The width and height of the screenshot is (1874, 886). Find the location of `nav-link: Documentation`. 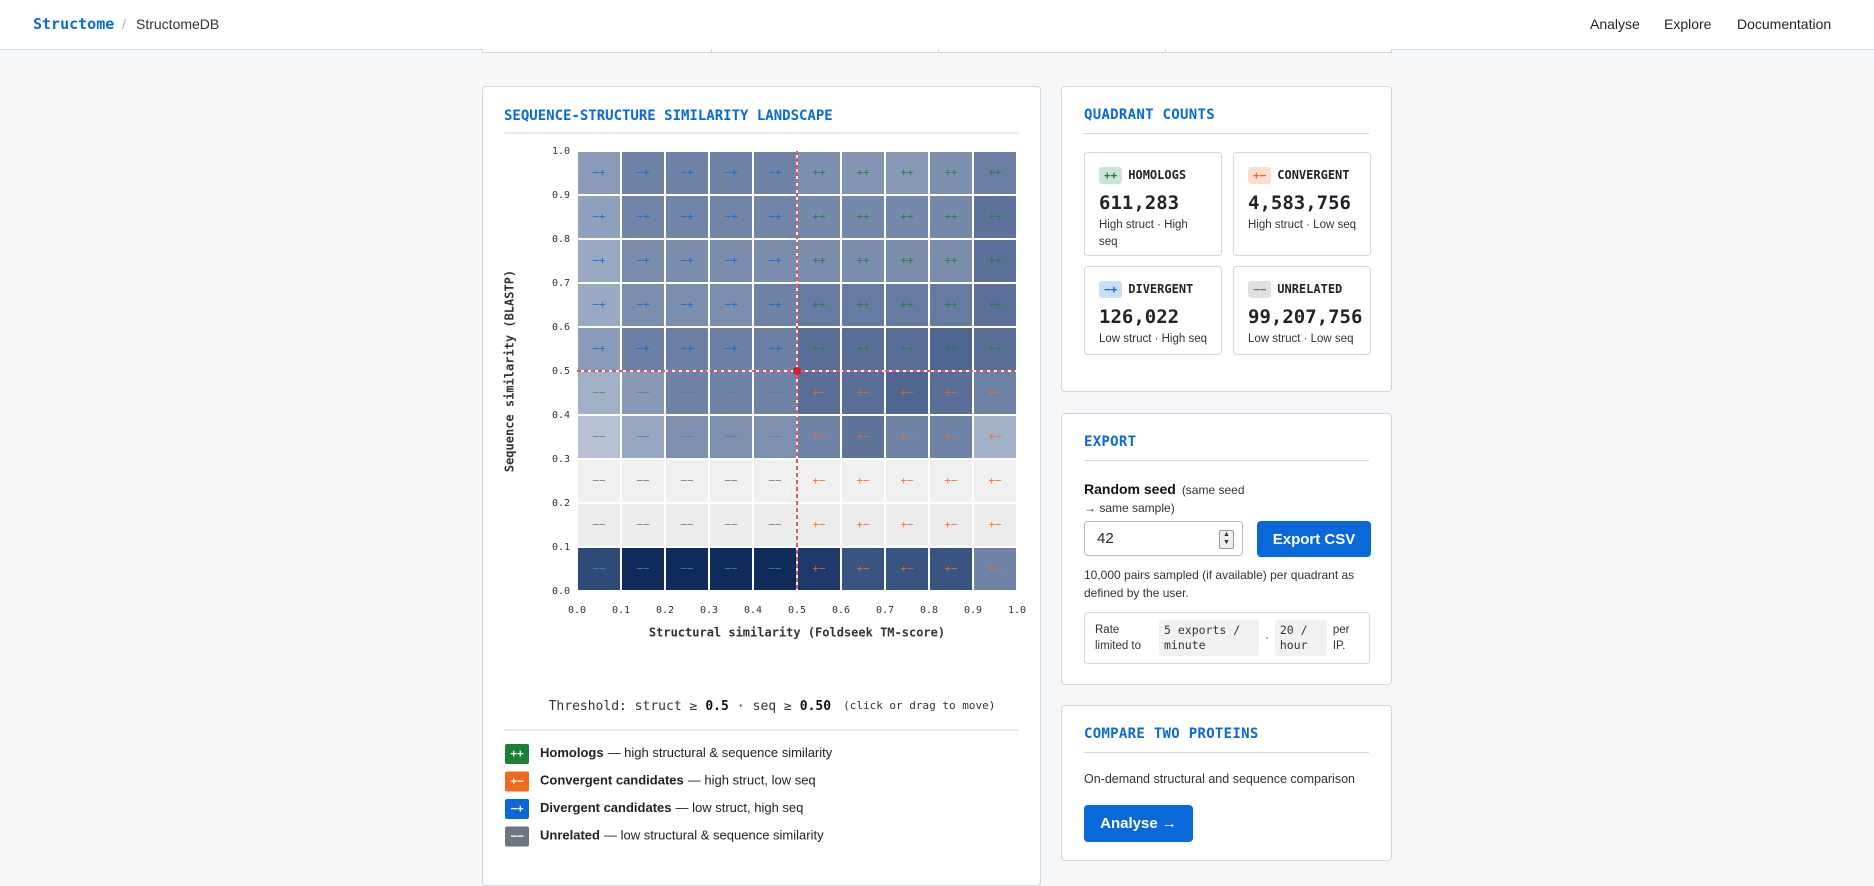

nav-link: Documentation is located at coordinates (1784, 24).